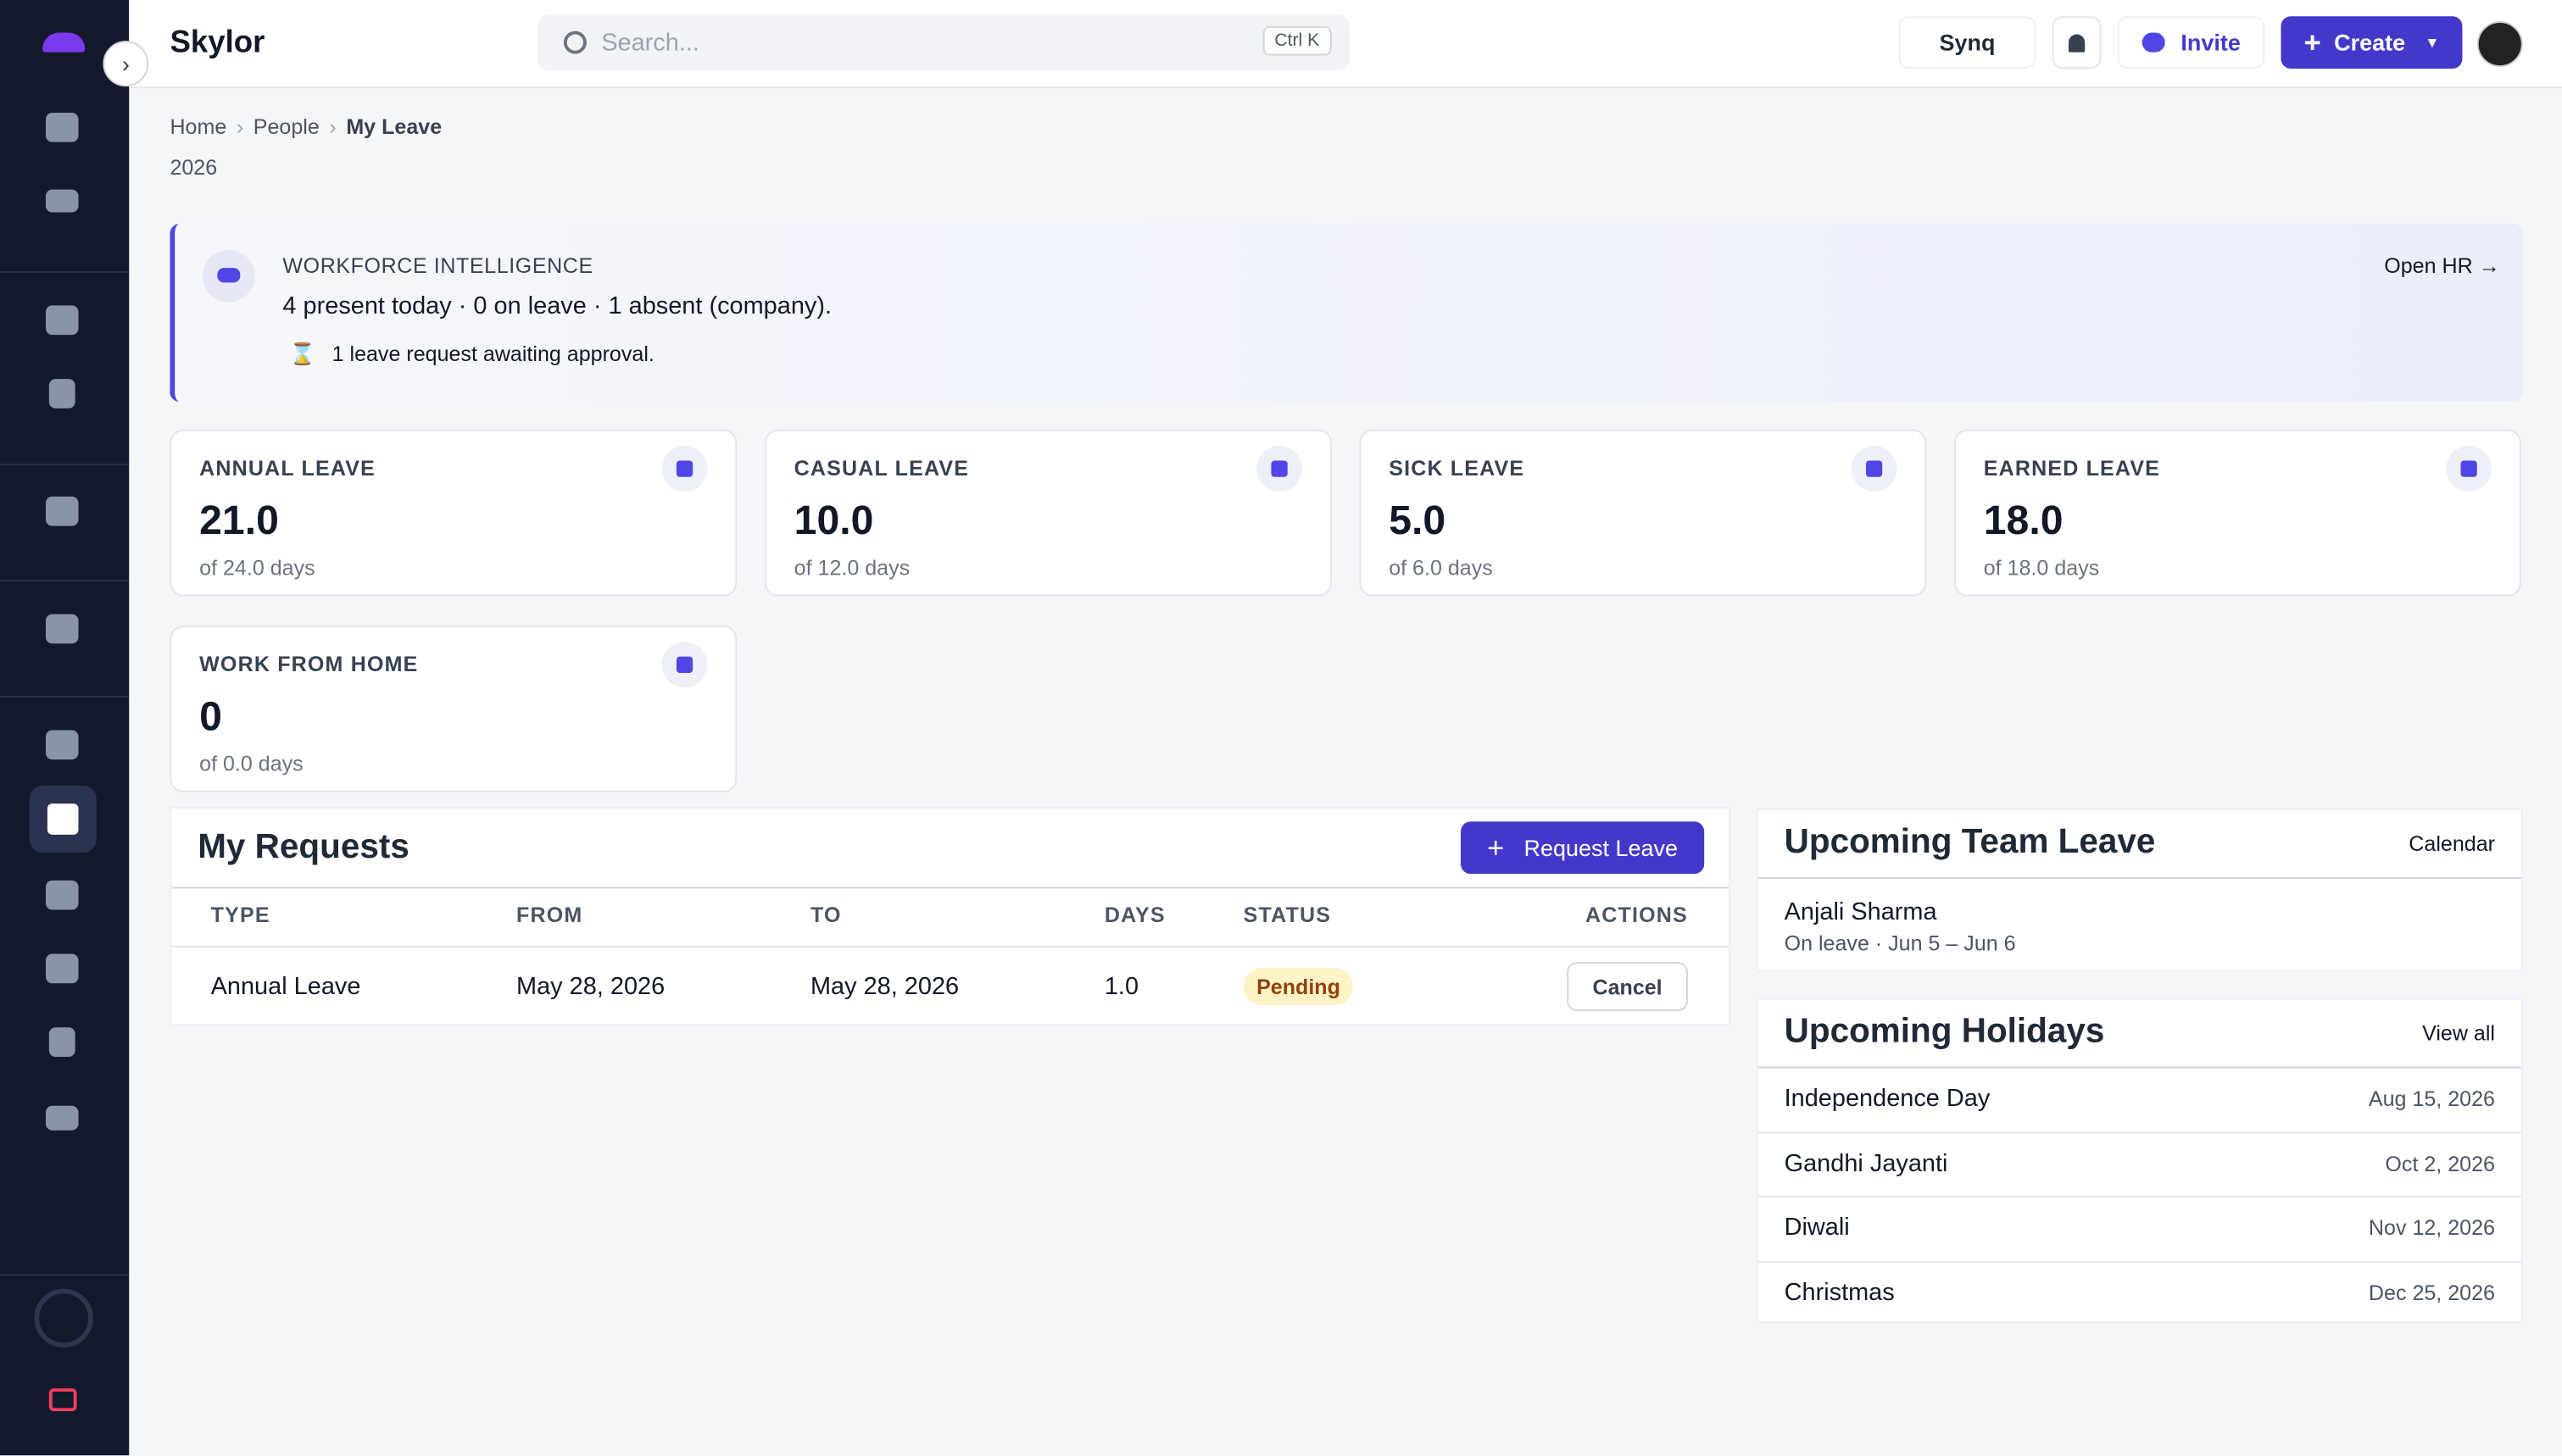 The width and height of the screenshot is (2562, 1456). I want to click on column-header: STATUS, so click(1287, 915).